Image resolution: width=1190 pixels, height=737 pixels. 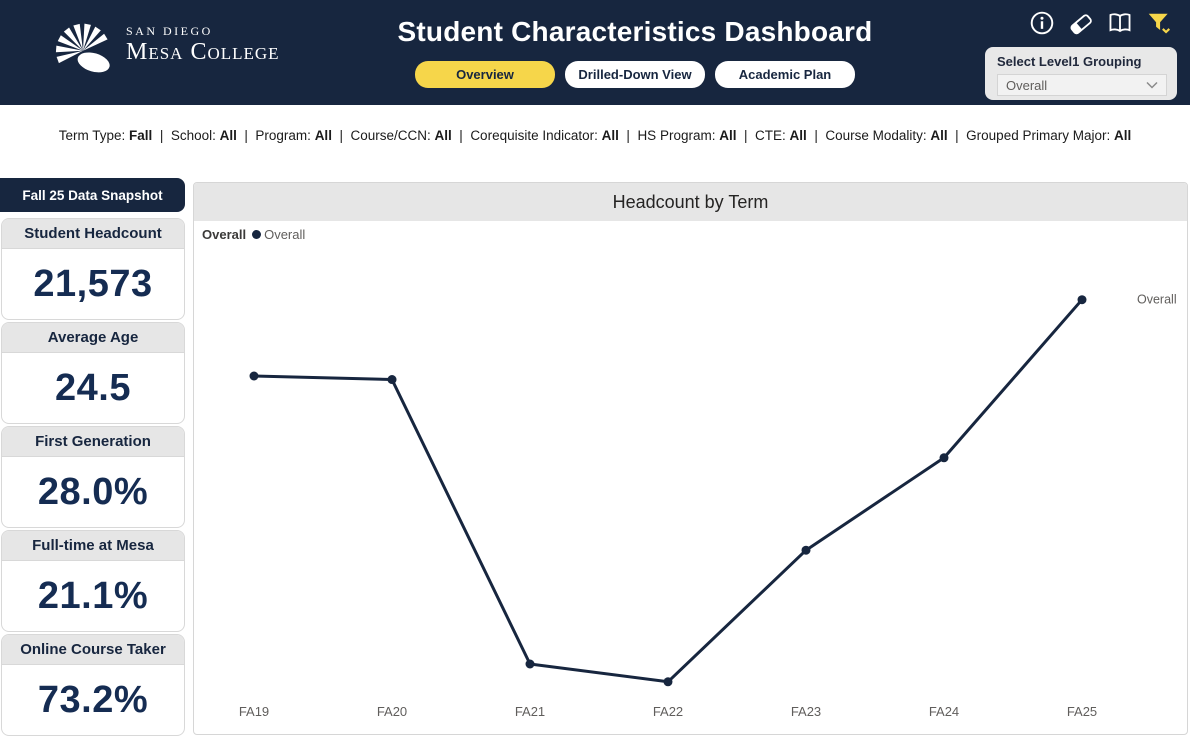 I want to click on kpi-card: Full-time at Mesa 21.1%, so click(x=93, y=581).